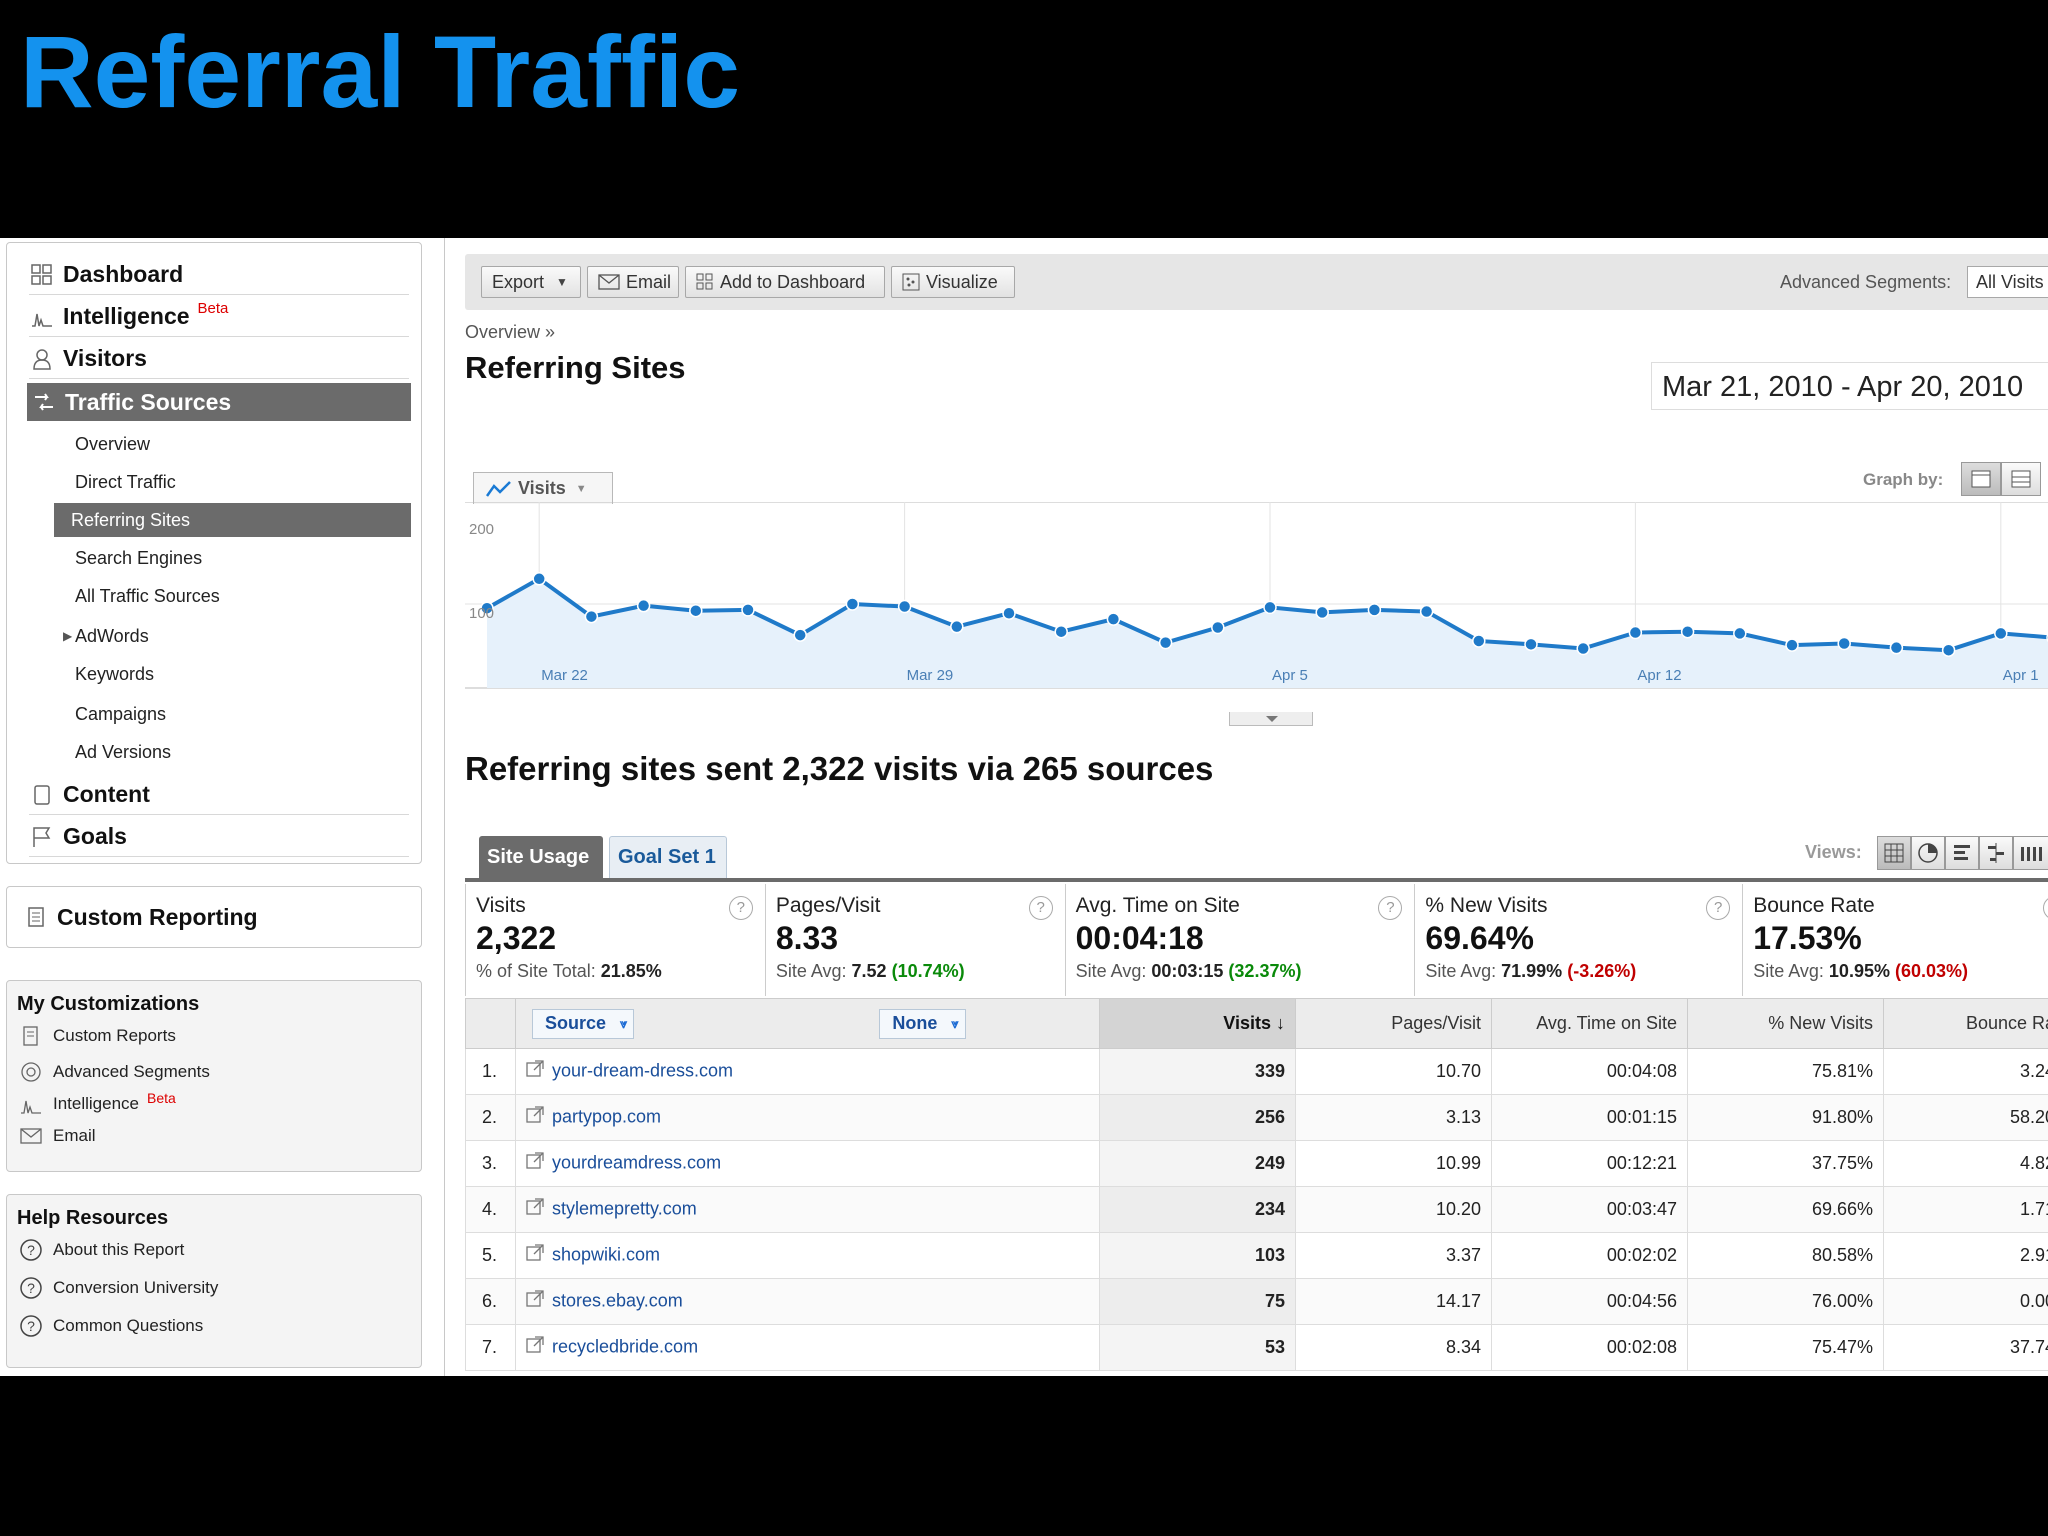 This screenshot has width=2048, height=1536. Describe the element at coordinates (1393, 1023) in the screenshot. I see `column-header-pages-visit: Pages/Visit` at that location.